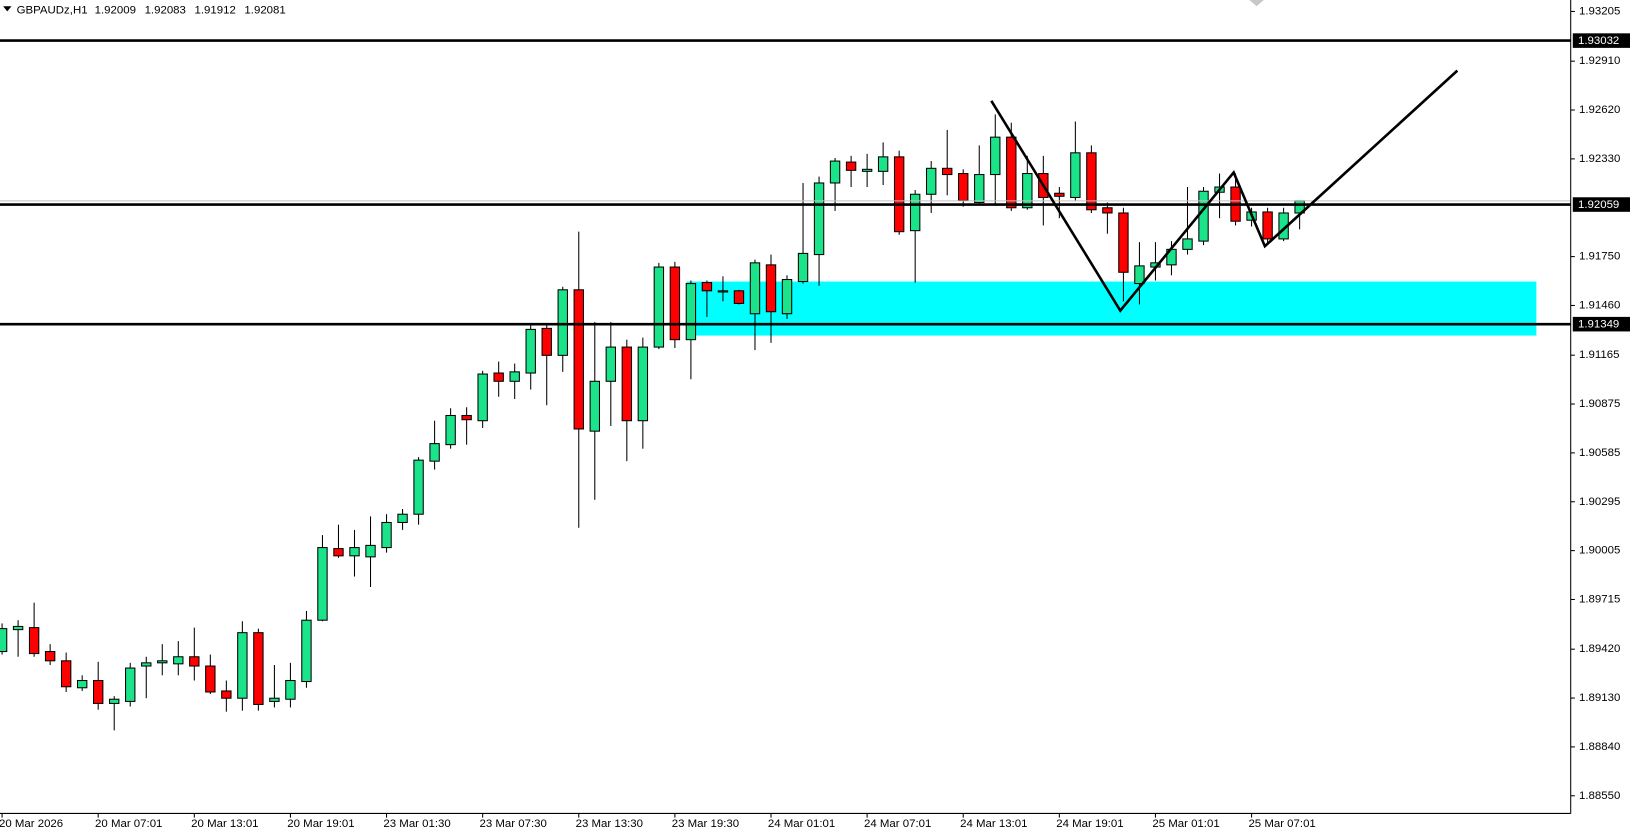 Image resolution: width=1630 pixels, height=828 pixels. What do you see at coordinates (1599, 747) in the screenshot?
I see `y-tick-label: 1.88840` at bounding box center [1599, 747].